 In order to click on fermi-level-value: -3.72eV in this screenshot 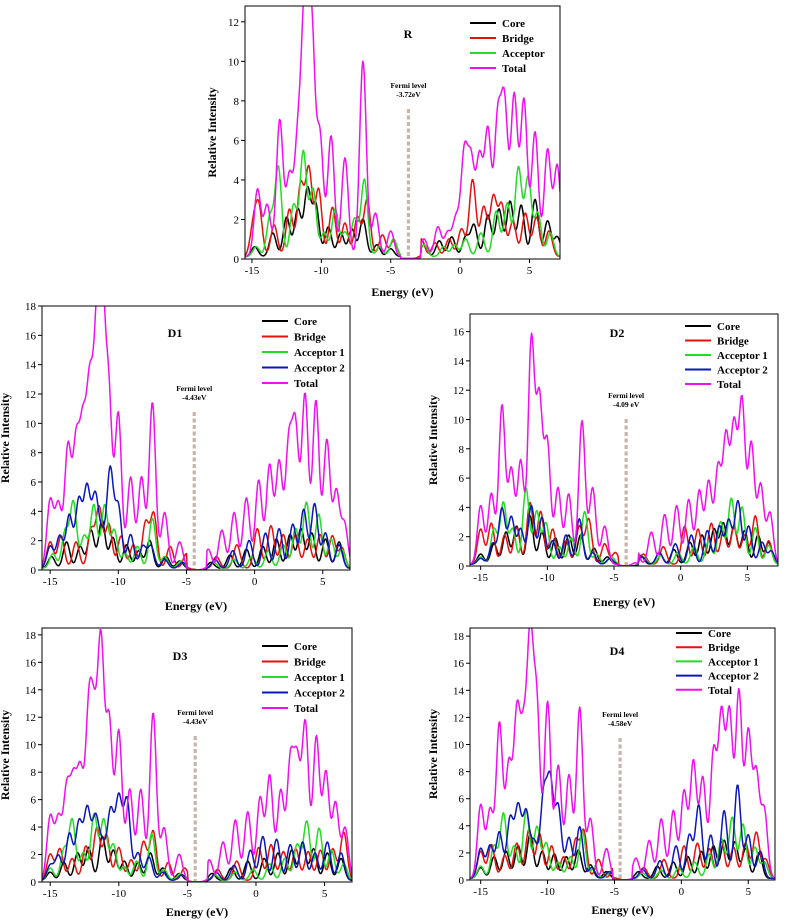, I will do `click(408, 94)`.